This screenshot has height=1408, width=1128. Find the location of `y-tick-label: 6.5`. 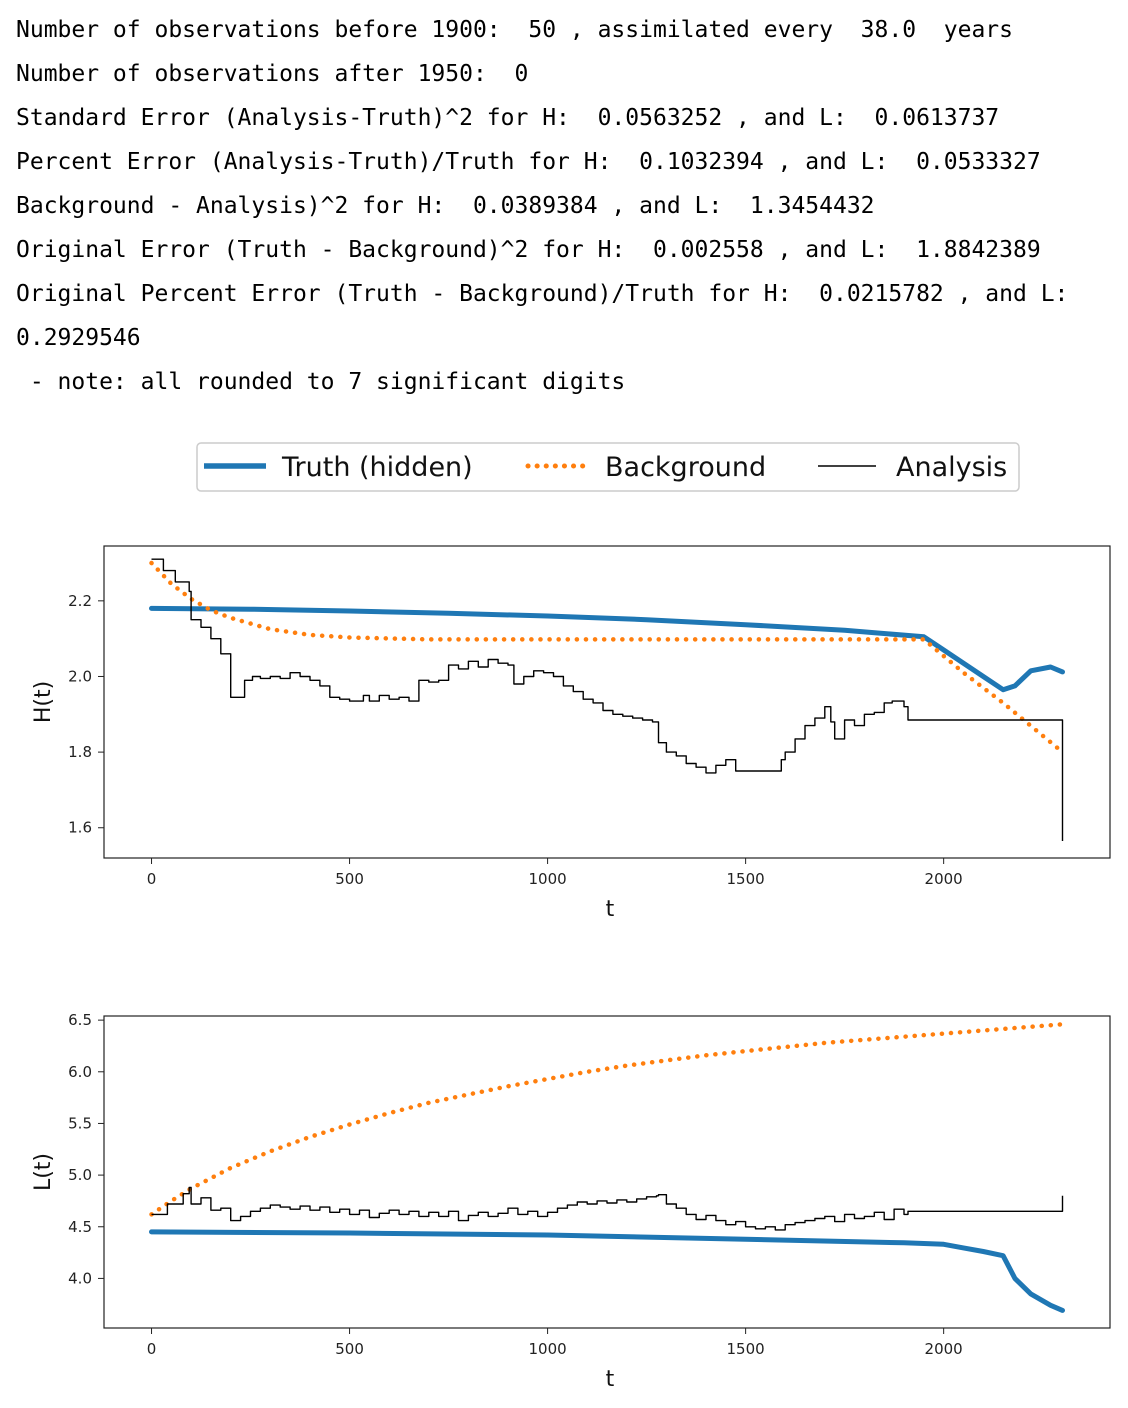

y-tick-label: 6.5 is located at coordinates (80, 1020).